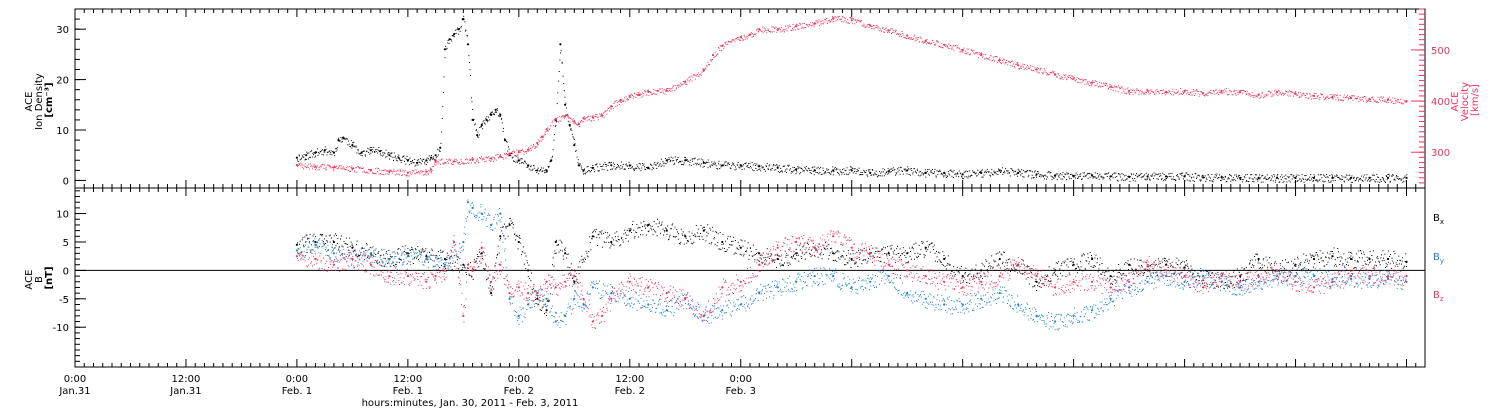 This screenshot has width=1500, height=410. Describe the element at coordinates (560, 44) in the screenshot. I see `density-point` at that location.